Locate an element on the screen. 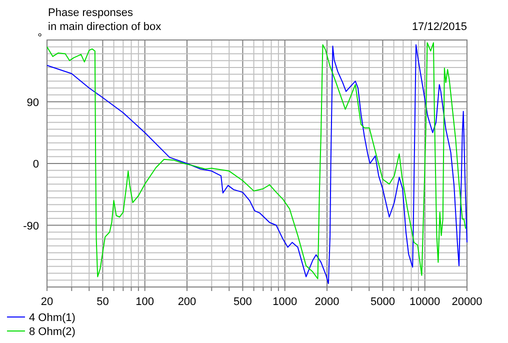 The width and height of the screenshot is (508, 343). x-tick-label: 100 is located at coordinates (145, 302).